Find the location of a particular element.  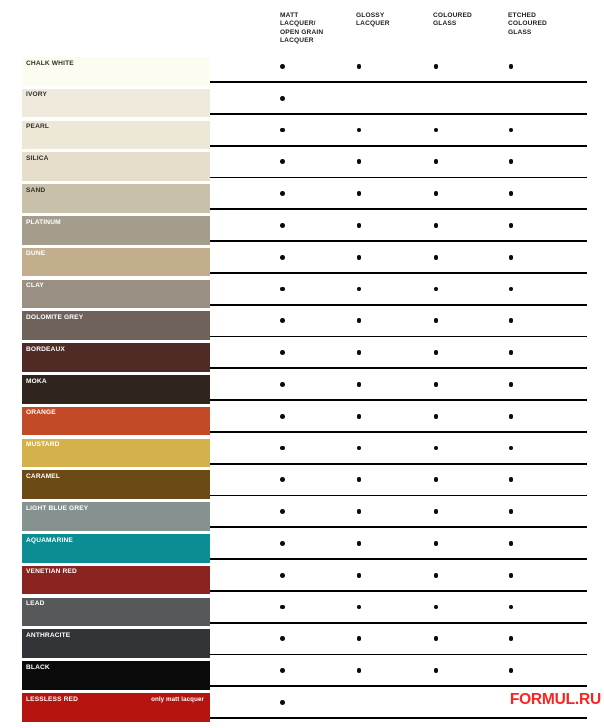

color-name-label: LEAD is located at coordinates (35, 604).